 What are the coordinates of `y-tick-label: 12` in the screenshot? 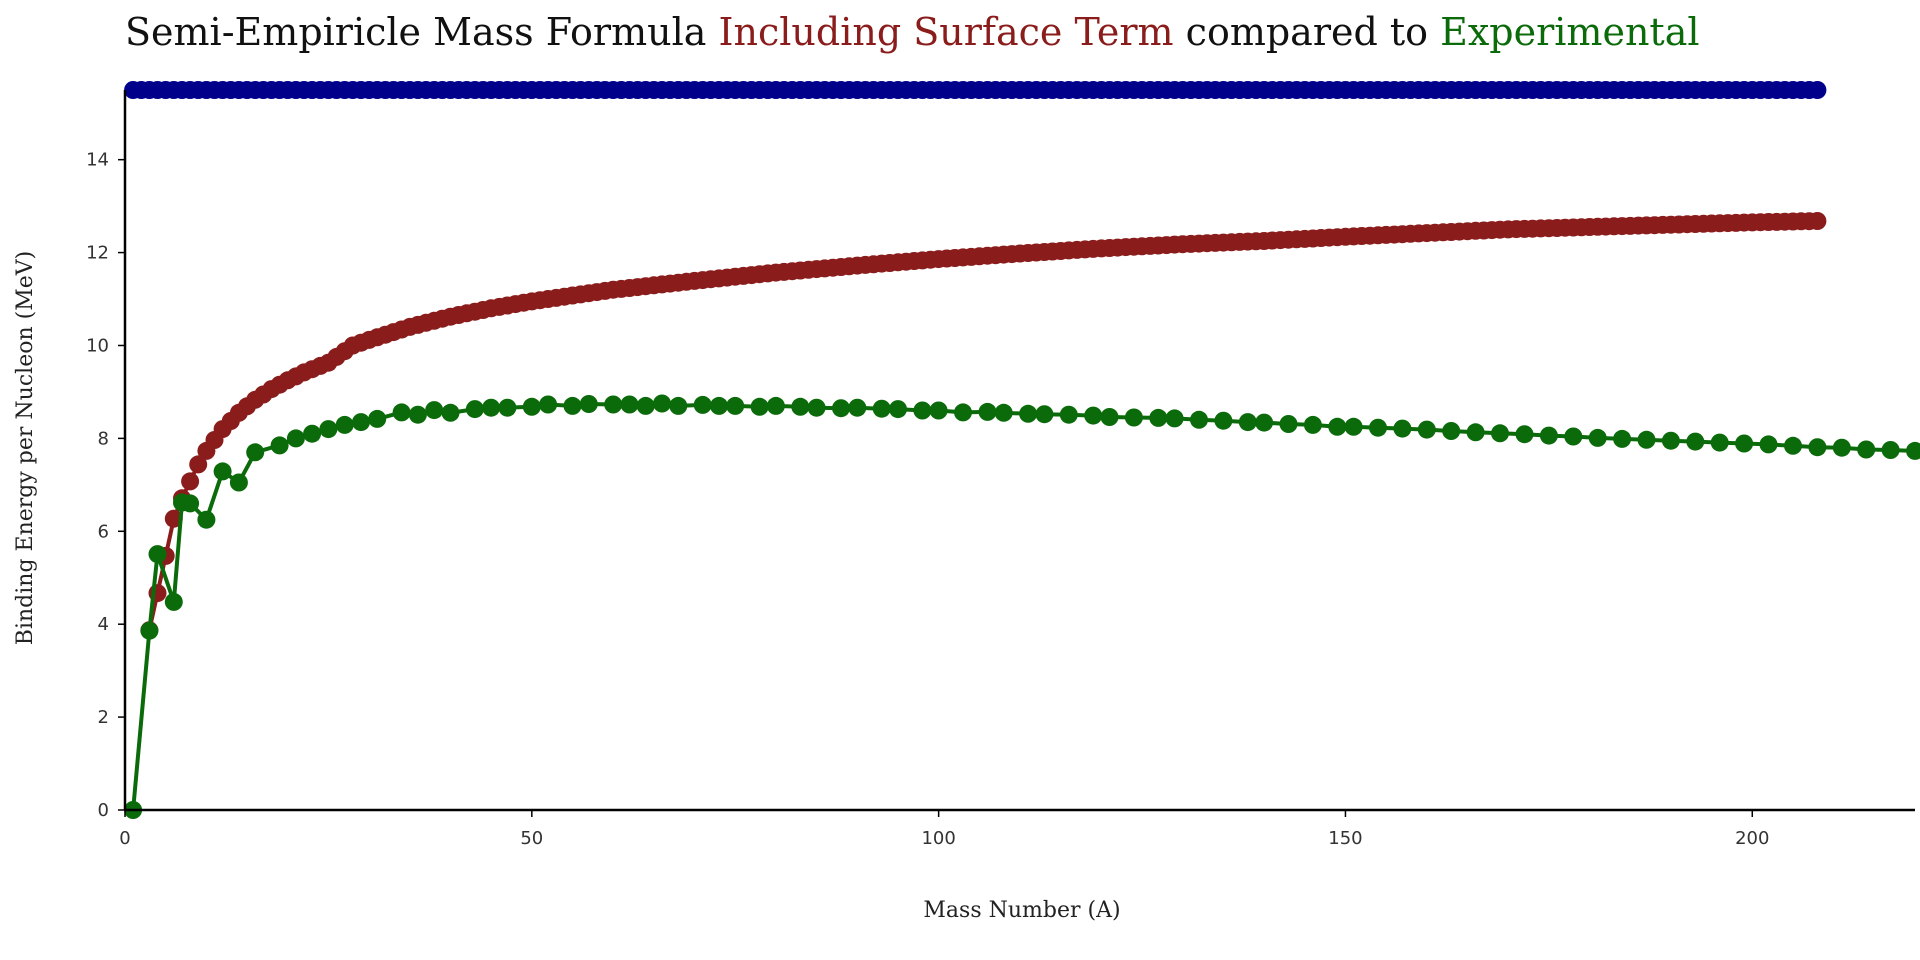 It's located at (97, 253).